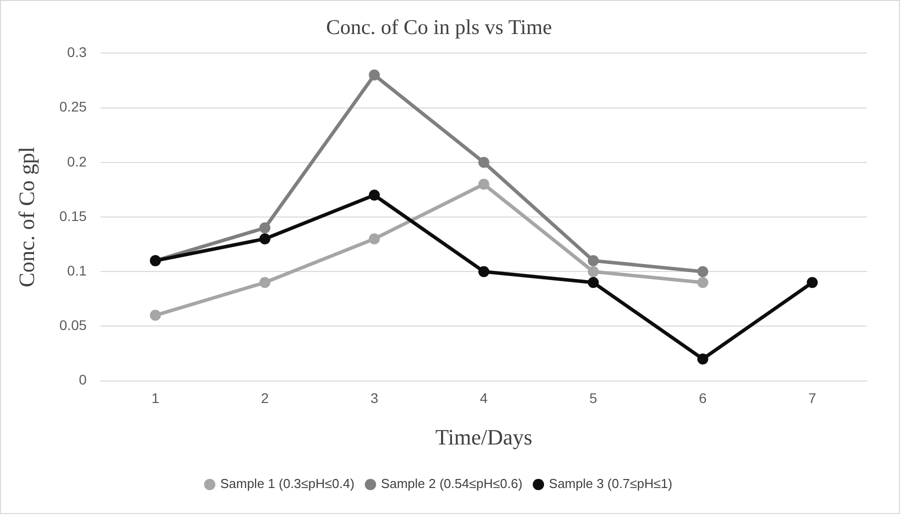 The height and width of the screenshot is (522, 909). I want to click on x-axis-title: Time/Days, so click(483, 437).